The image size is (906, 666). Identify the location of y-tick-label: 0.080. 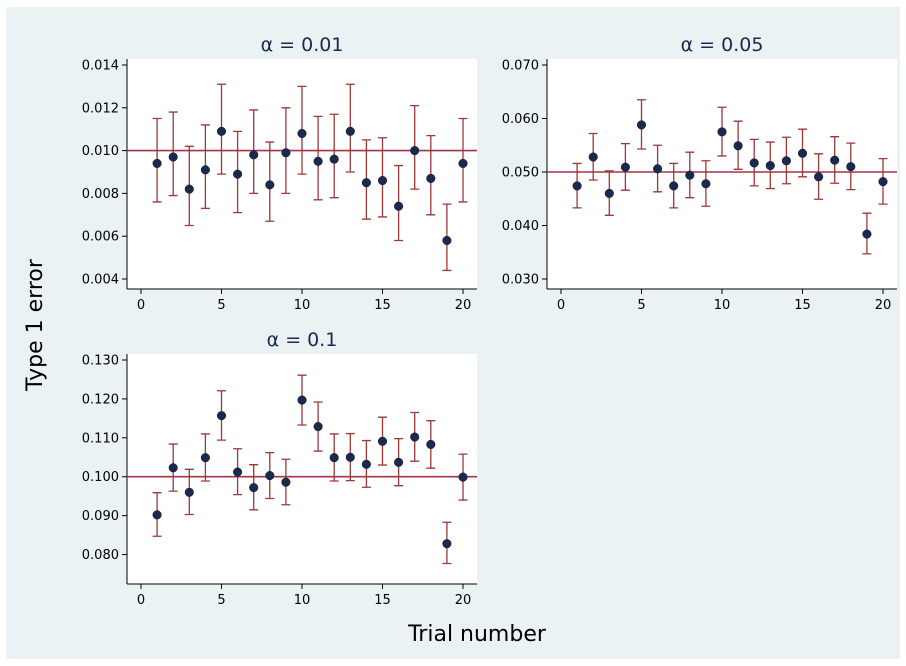
(100, 555).